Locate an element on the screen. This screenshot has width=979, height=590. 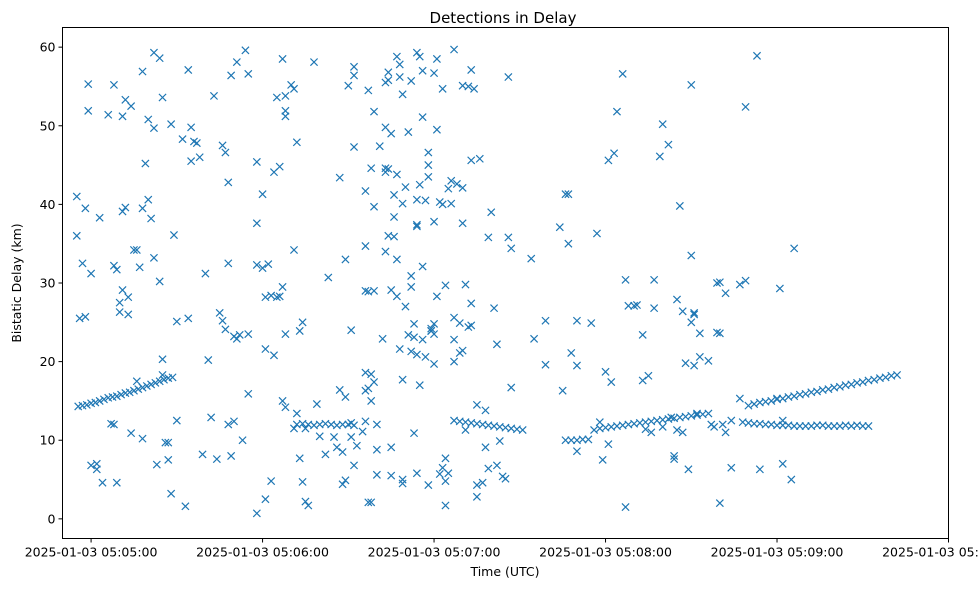
x-axis-label: Time (UTC) is located at coordinates (504, 571).